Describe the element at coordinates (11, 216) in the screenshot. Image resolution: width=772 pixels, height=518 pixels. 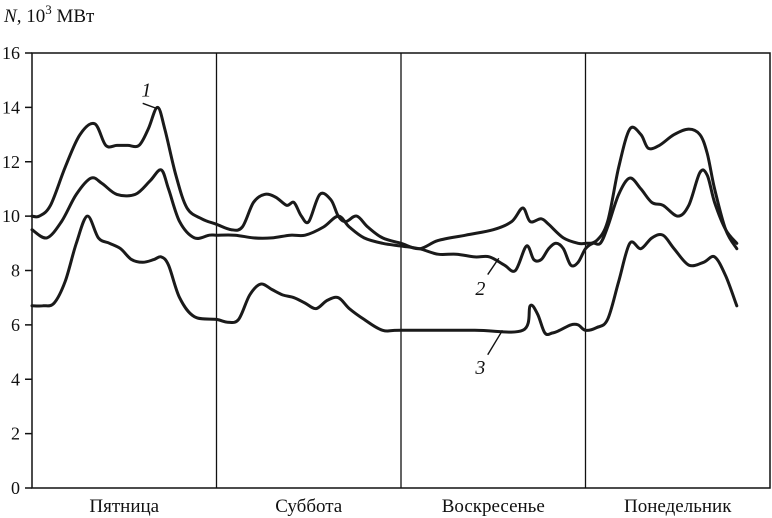
I see `y-tick-label: 10` at that location.